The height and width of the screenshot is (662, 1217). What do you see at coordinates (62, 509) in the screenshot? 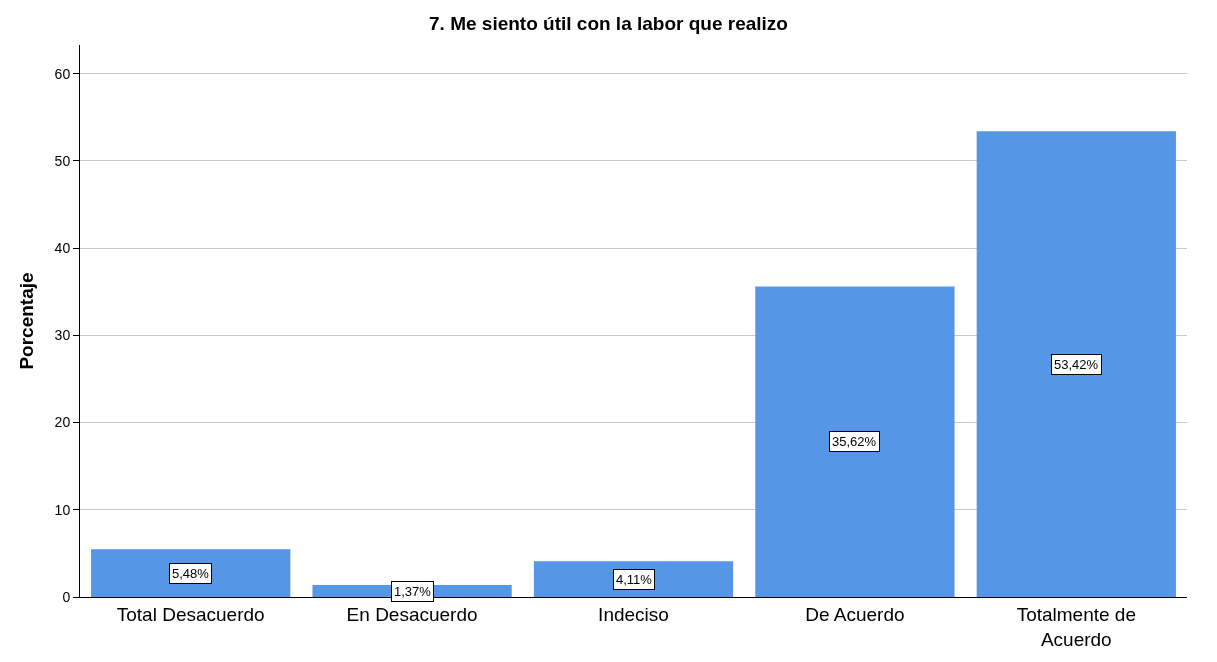
I see `y-tick-label: 10` at bounding box center [62, 509].